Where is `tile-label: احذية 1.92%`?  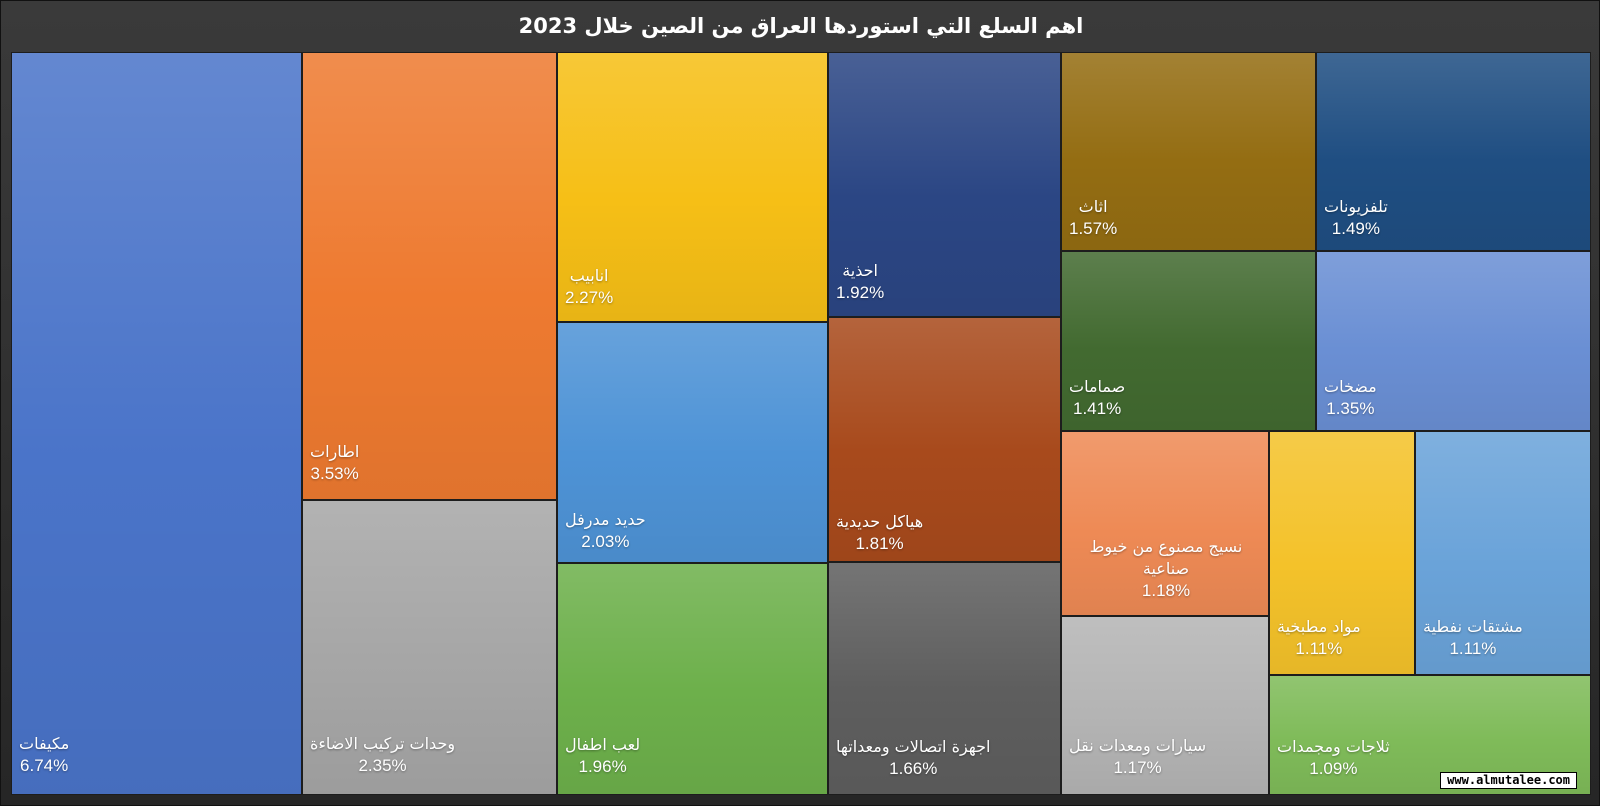
tile-label: احذية 1.92% is located at coordinates (860, 282).